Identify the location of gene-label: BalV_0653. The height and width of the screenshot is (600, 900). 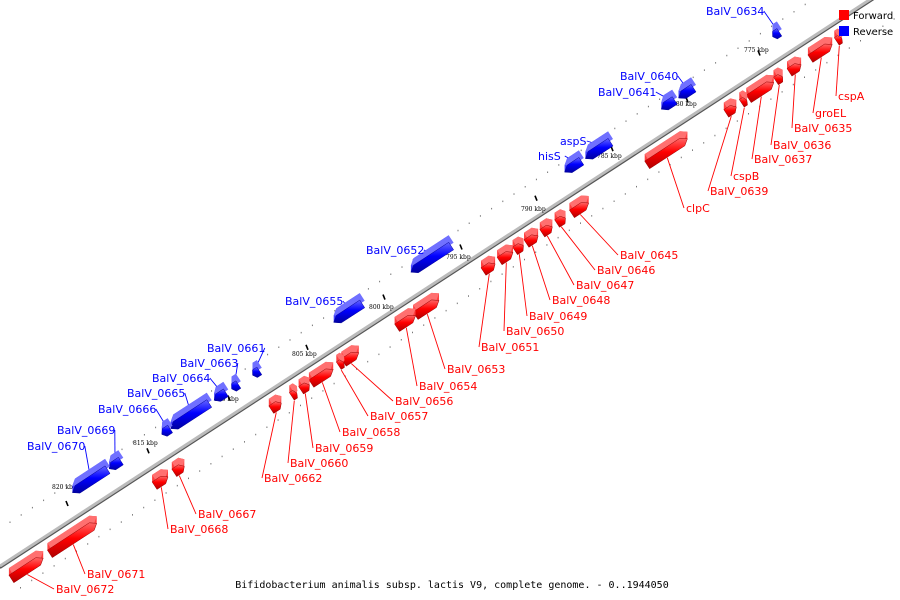
(476, 369).